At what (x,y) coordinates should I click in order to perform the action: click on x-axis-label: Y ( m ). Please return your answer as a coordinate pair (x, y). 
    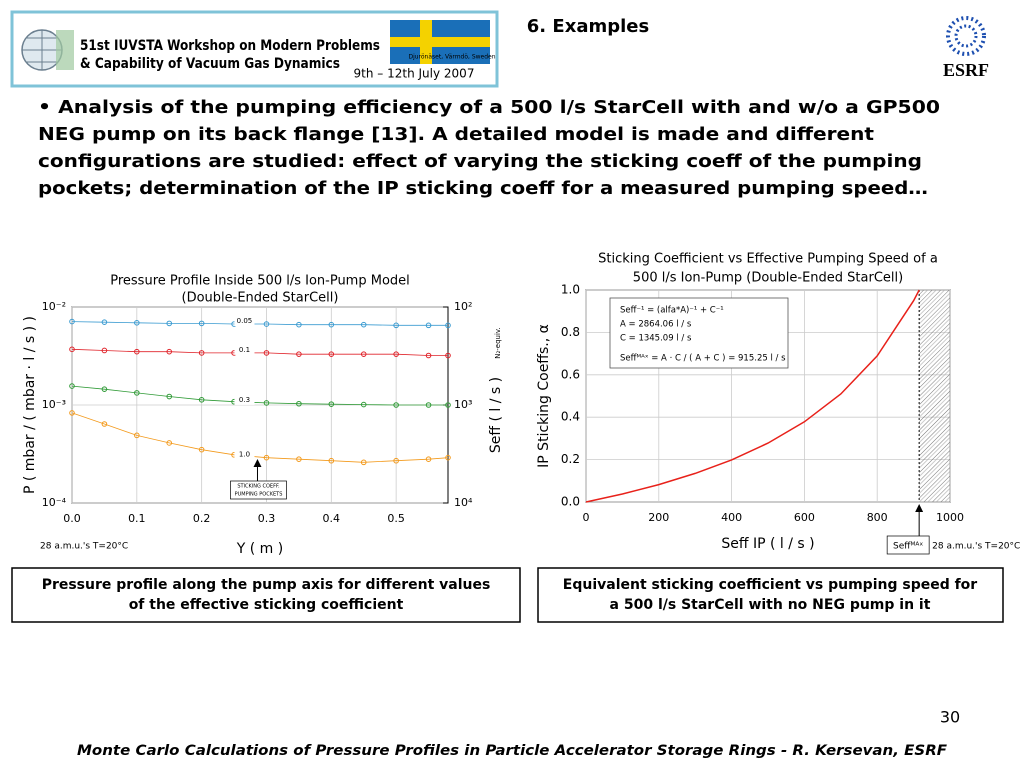
    Looking at the image, I should click on (259, 549).